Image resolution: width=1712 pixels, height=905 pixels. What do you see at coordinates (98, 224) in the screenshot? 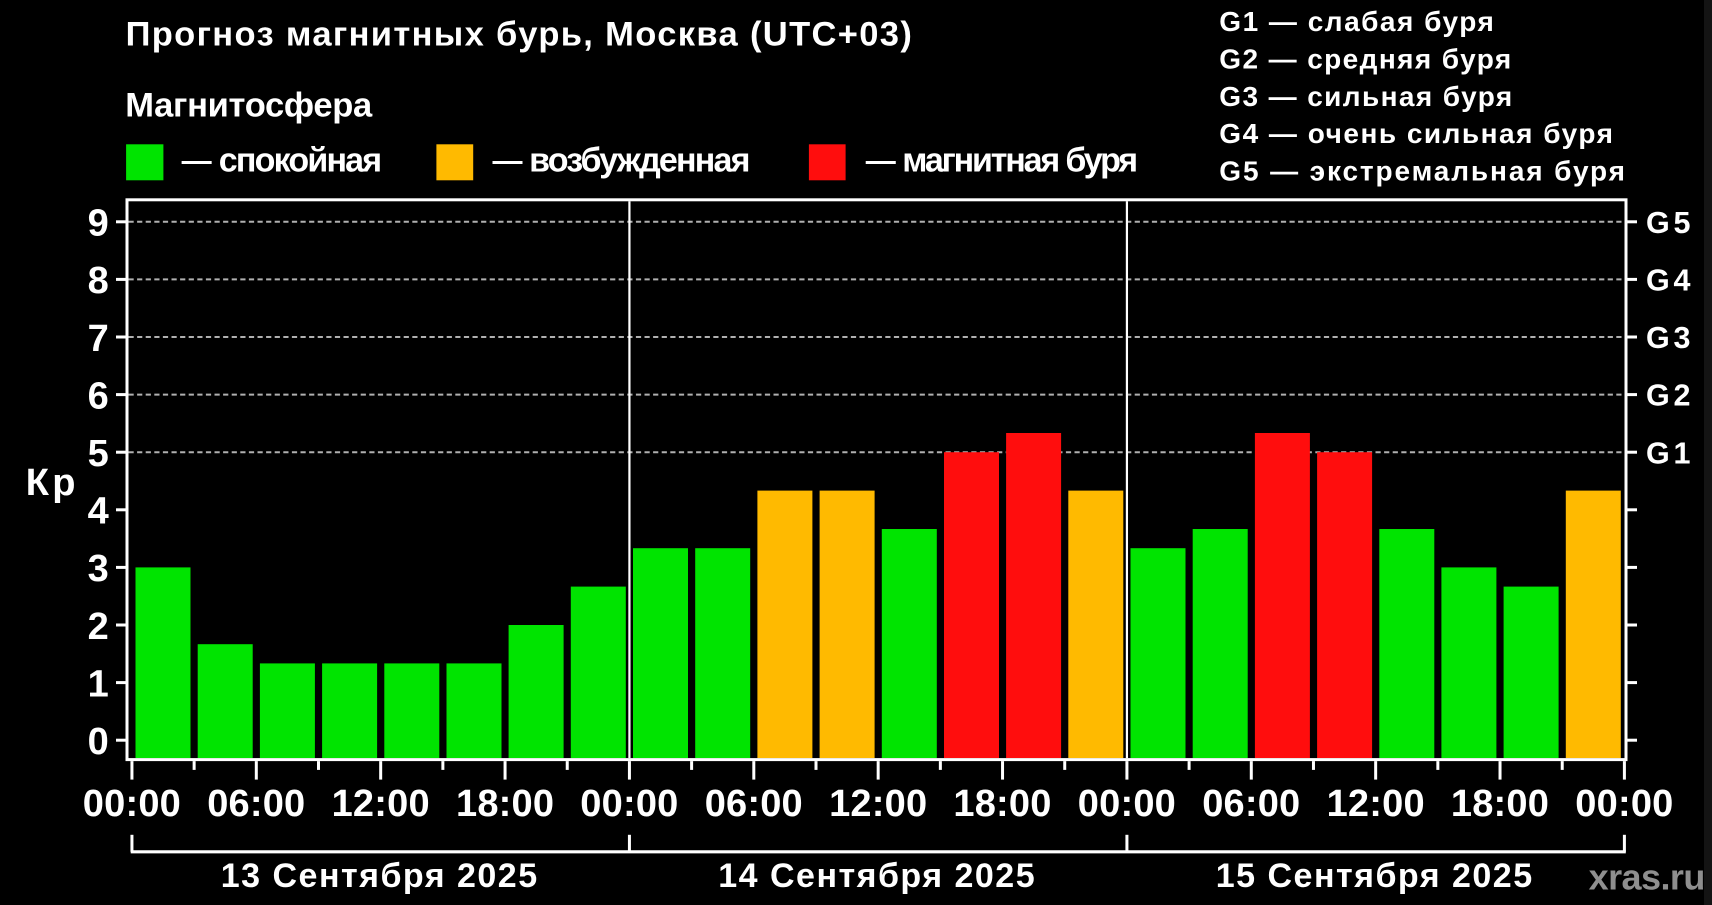
I see `svg-text: 9` at bounding box center [98, 224].